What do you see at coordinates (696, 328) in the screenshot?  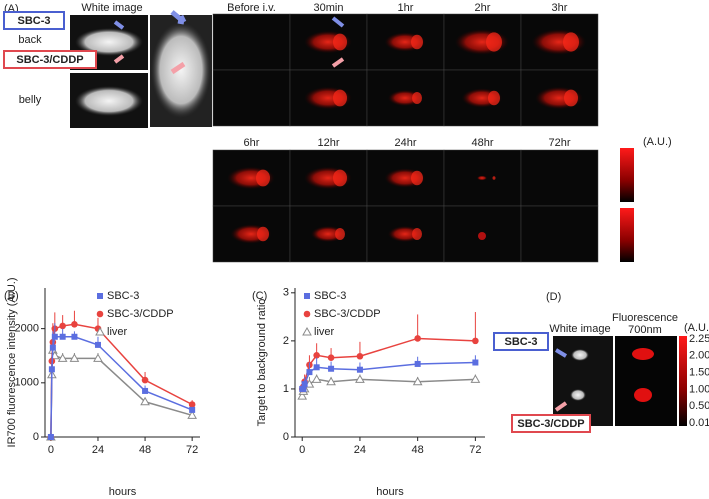 I see `unit-label: (A.U.)` at bounding box center [696, 328].